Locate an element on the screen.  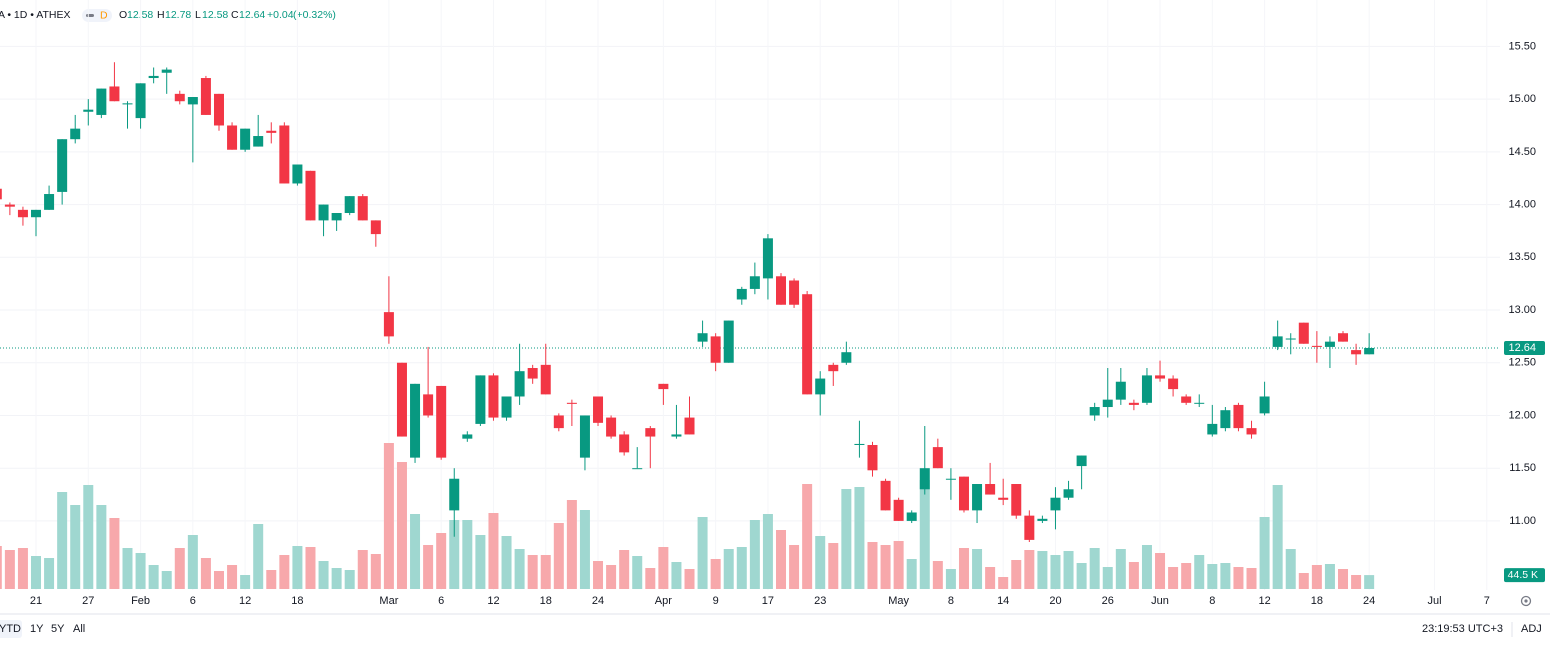
close-value: 12.64 is located at coordinates (252, 15).